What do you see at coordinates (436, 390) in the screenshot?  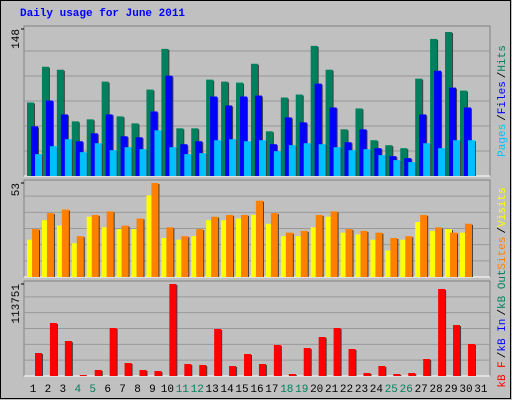 I see `x-tick-label: 28` at bounding box center [436, 390].